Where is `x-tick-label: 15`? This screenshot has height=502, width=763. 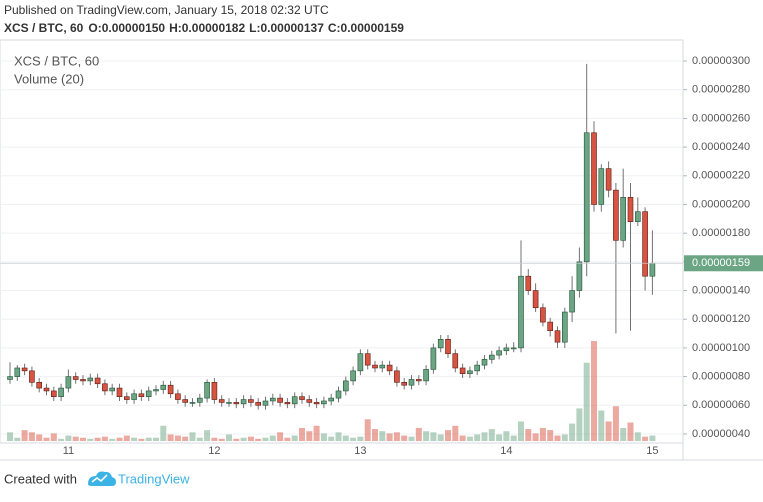
x-tick-label: 15 is located at coordinates (652, 451).